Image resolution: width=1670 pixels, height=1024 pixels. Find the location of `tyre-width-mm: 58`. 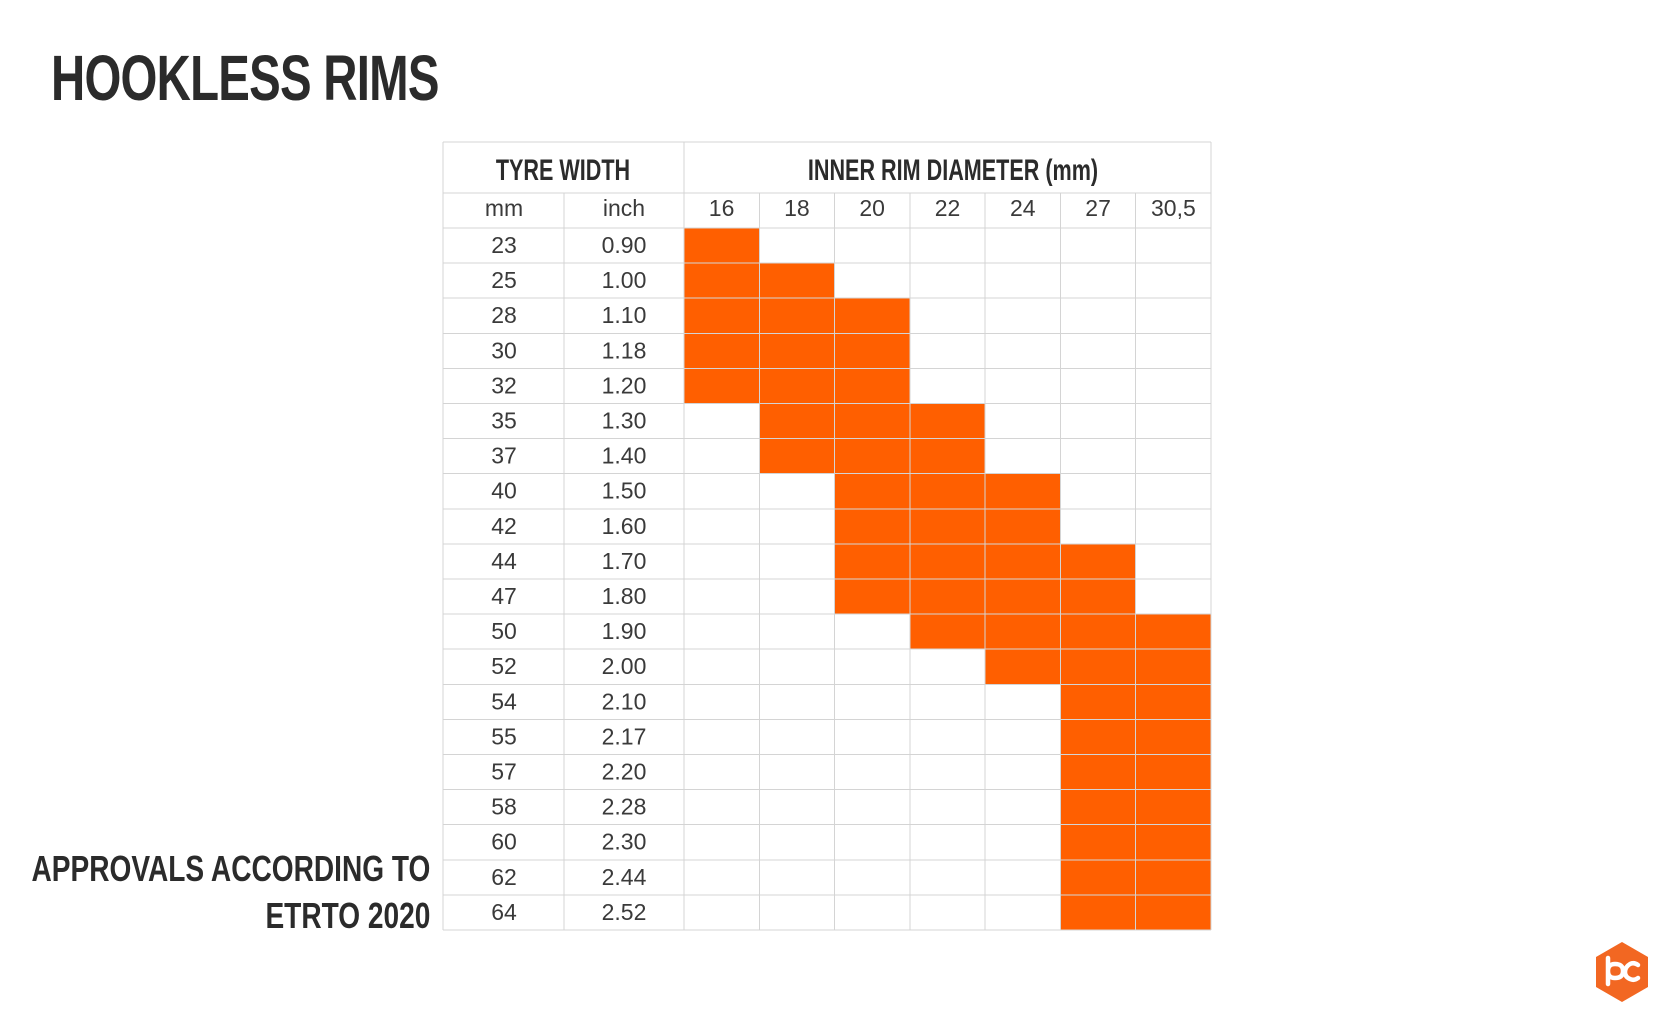

tyre-width-mm: 58 is located at coordinates (504, 807).